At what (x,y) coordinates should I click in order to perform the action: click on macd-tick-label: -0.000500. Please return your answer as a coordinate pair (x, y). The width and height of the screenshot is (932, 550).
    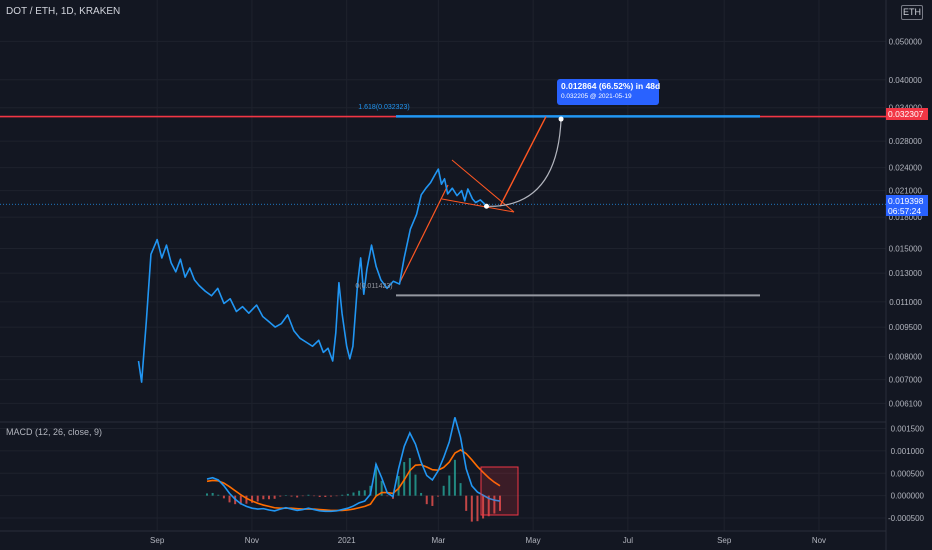
    Looking at the image, I should click on (906, 518).